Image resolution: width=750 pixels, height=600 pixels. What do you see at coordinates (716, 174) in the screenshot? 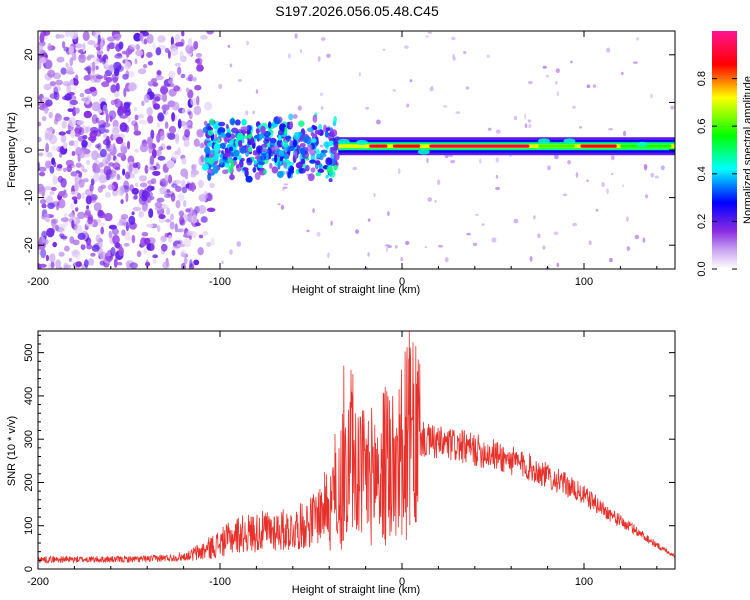
I see `colorbar-axes: 0.0 0.2 0.4 0.6 0.8` at bounding box center [716, 174].